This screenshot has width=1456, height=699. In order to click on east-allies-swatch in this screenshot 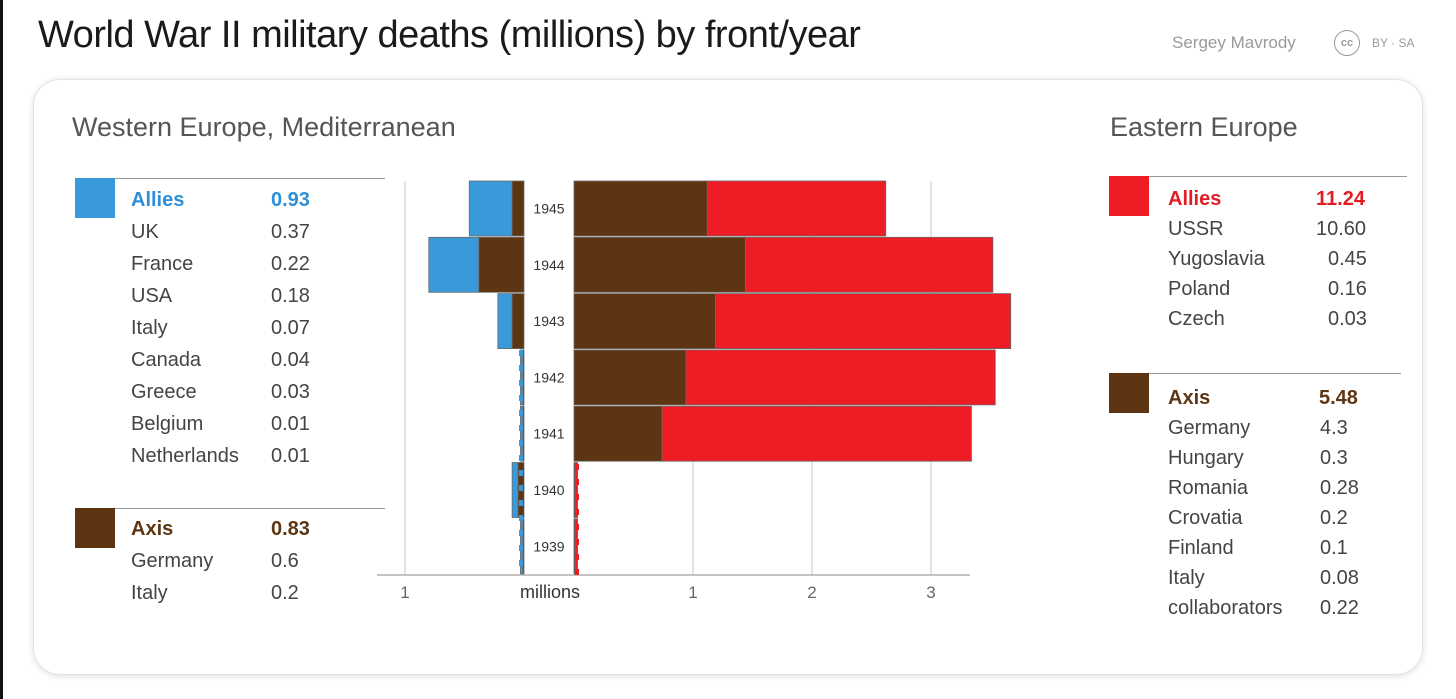, I will do `click(1129, 196)`.